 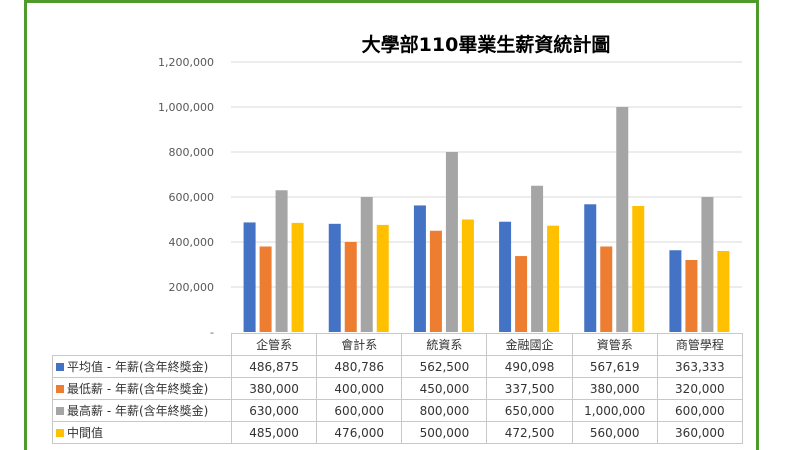 I want to click on legend-entry: 最高薪 - 年薪(含年終獎金), so click(x=142, y=410).